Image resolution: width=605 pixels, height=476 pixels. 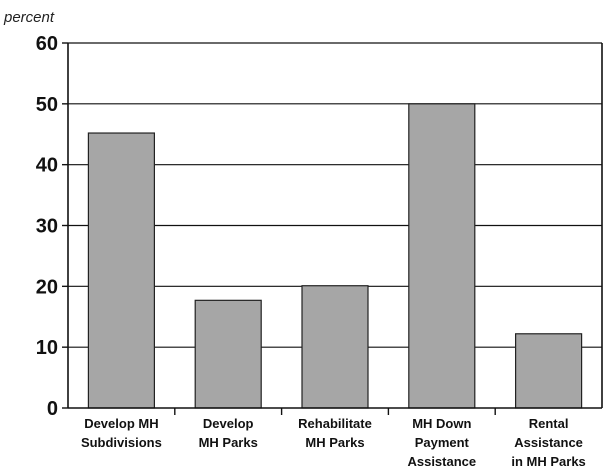 What do you see at coordinates (121, 442) in the screenshot?
I see `x-tick-label: Subdivisions` at bounding box center [121, 442].